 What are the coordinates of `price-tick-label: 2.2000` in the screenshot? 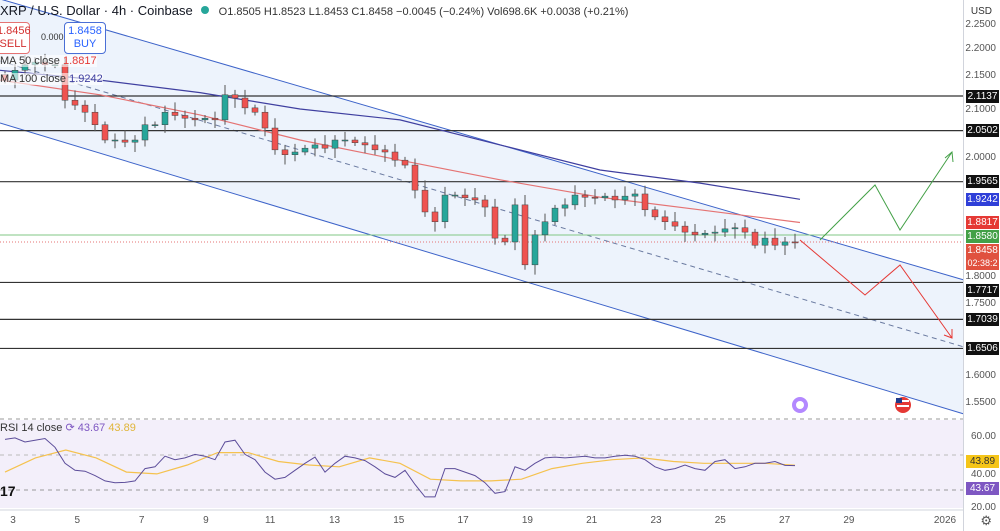 It's located at (980, 48).